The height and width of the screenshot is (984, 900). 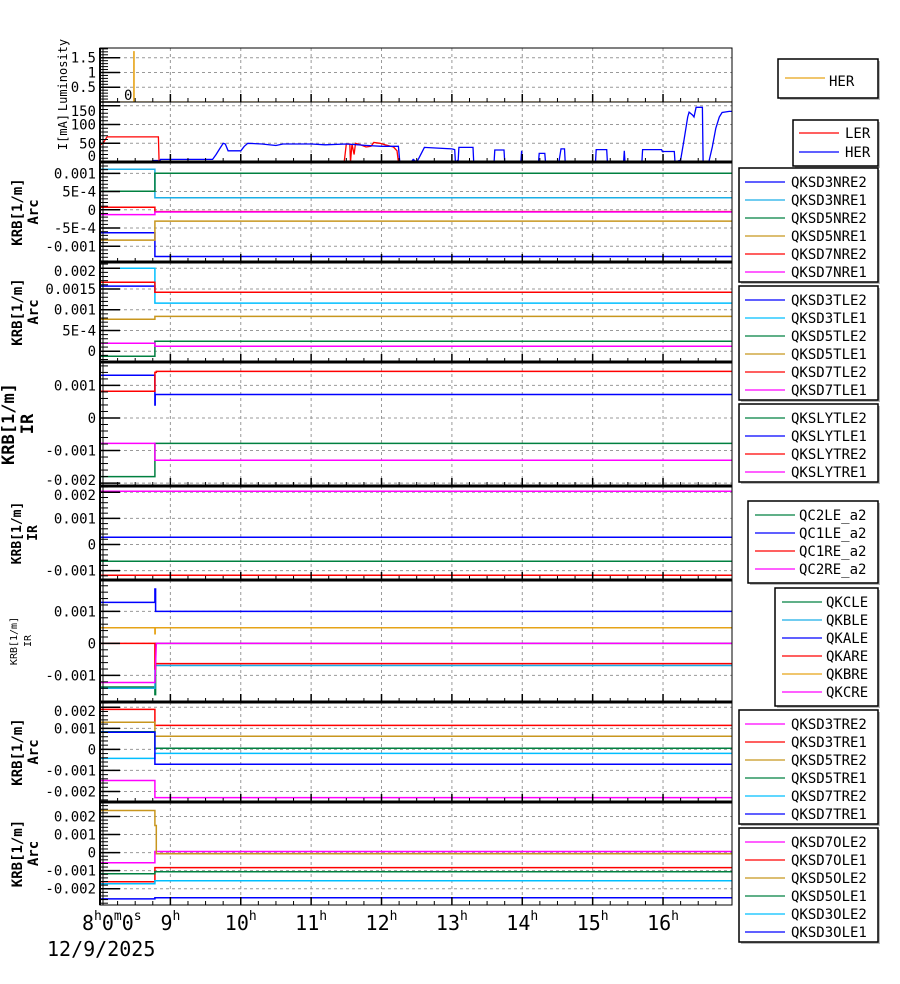 What do you see at coordinates (63, 75) in the screenshot?
I see `y-axis-label: Luminosity` at bounding box center [63, 75].